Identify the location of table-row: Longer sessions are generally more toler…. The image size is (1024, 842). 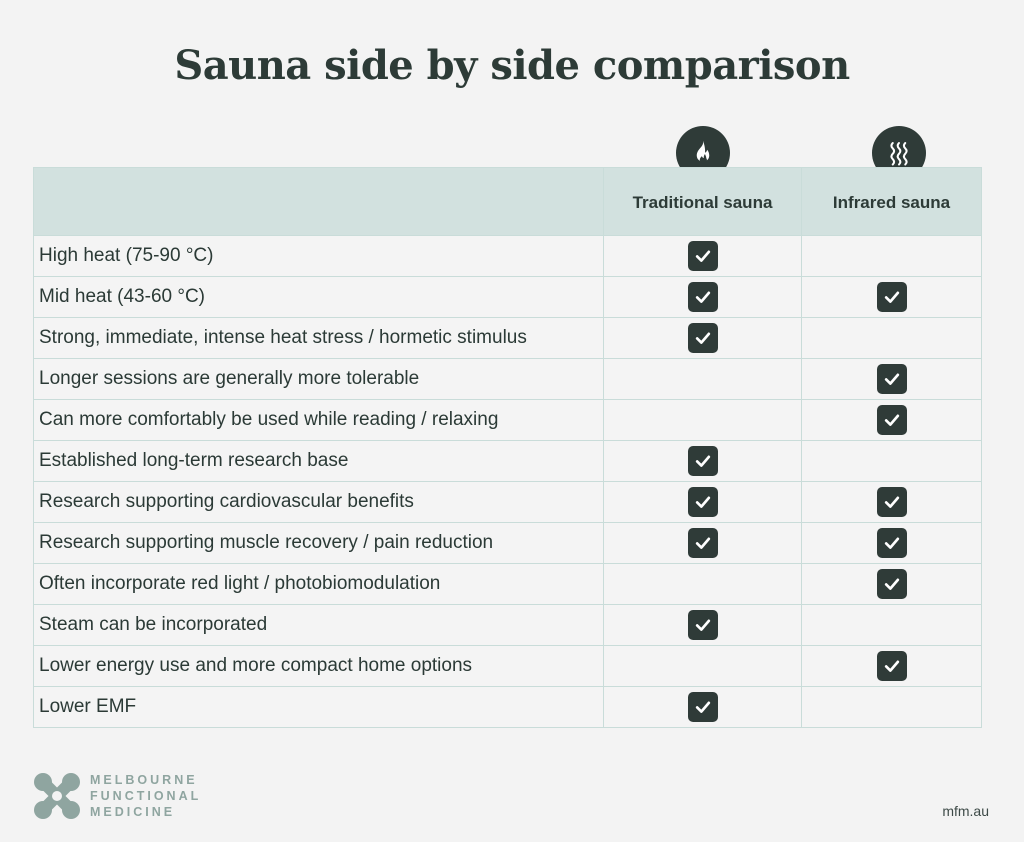
(507, 379).